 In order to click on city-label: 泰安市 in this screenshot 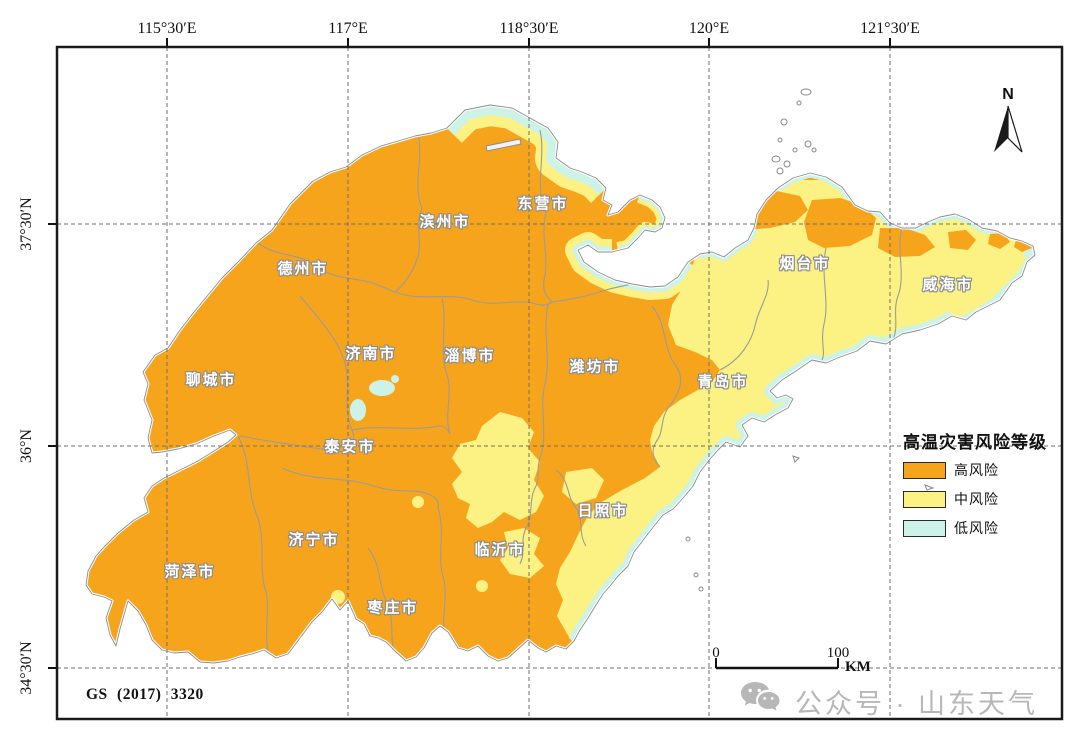, I will do `click(350, 447)`.